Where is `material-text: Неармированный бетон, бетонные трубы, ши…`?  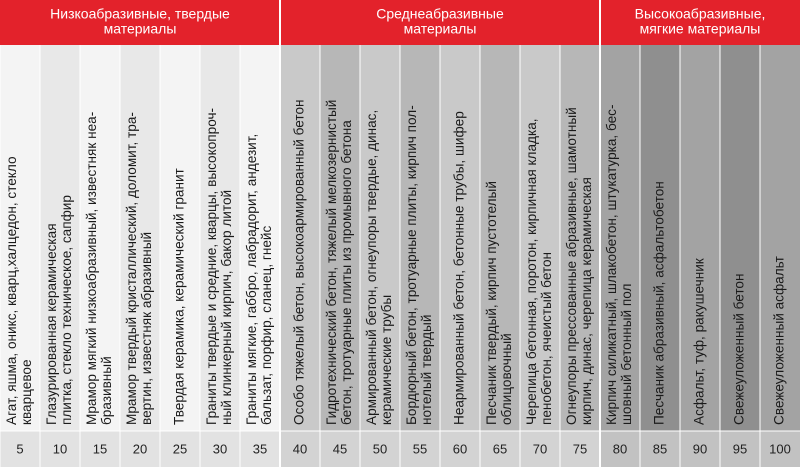
material-text: Неармированный бетон, бетонные трубы, ши… is located at coordinates (459, 268).